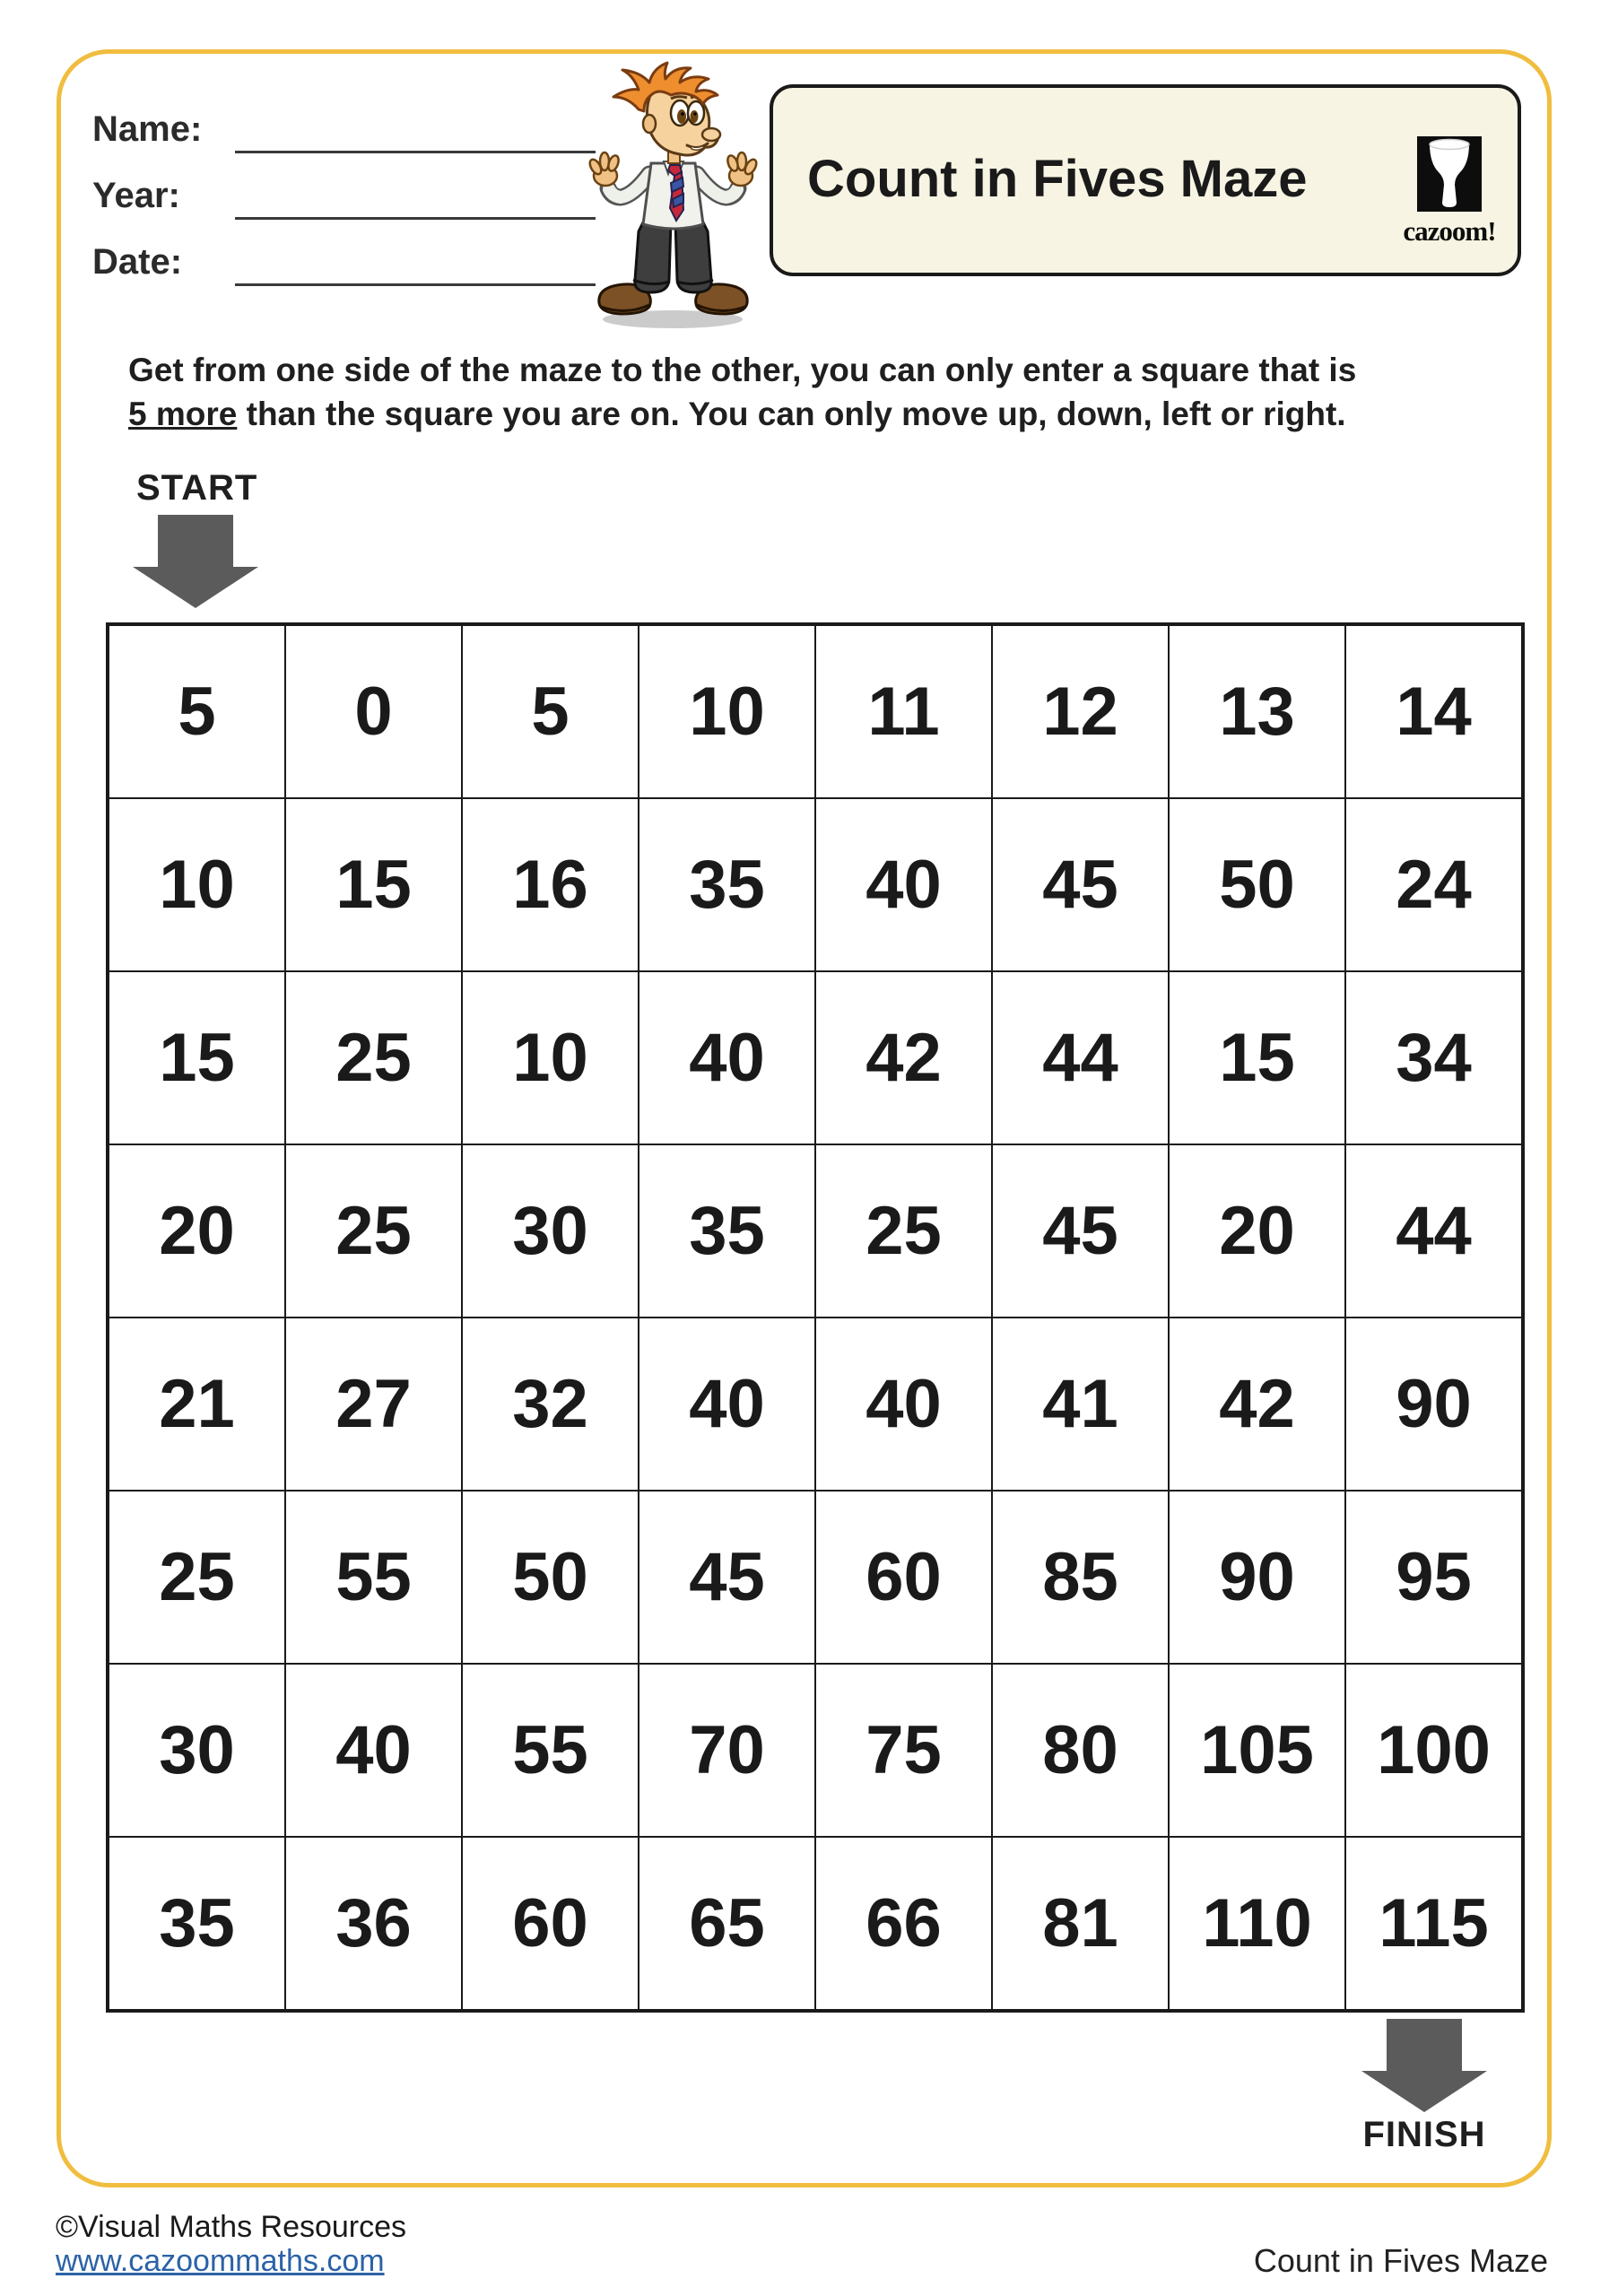  Describe the element at coordinates (1433, 1057) in the screenshot. I see `maze-cell: 34` at that location.